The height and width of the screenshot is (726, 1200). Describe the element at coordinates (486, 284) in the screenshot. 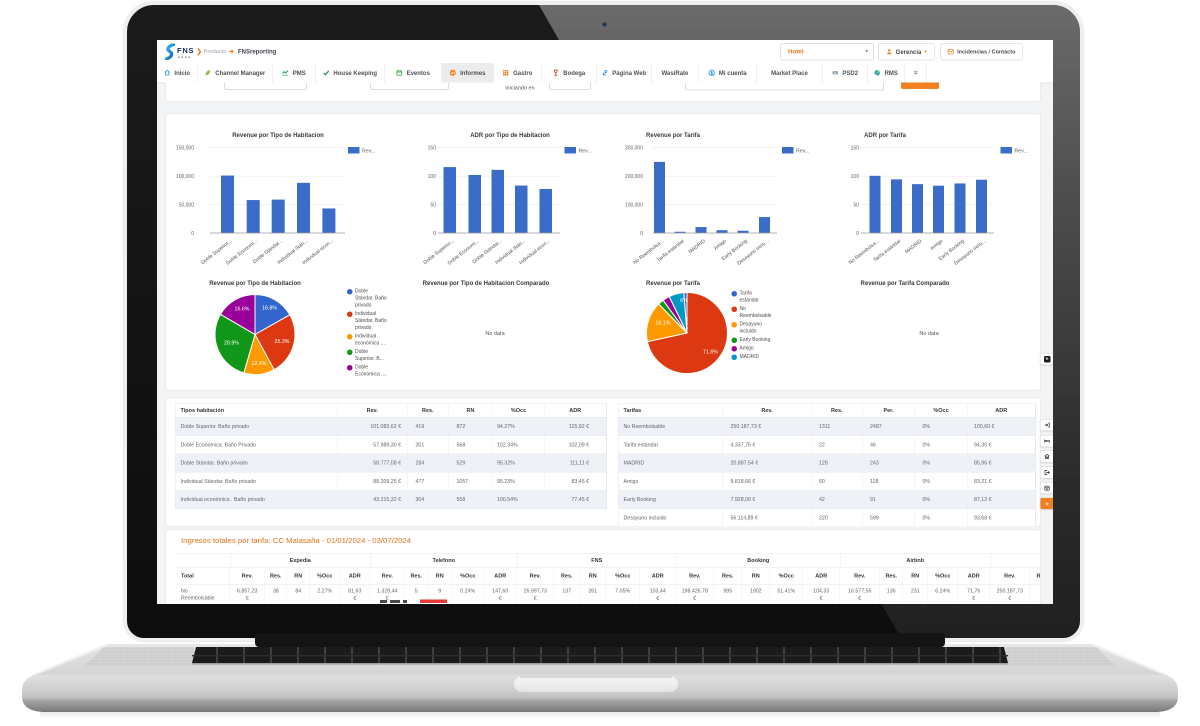

I see `svg-text:Revenue por Tipo de Habitacion: Revenue por Tipo de Habitacion Comparado` at that location.